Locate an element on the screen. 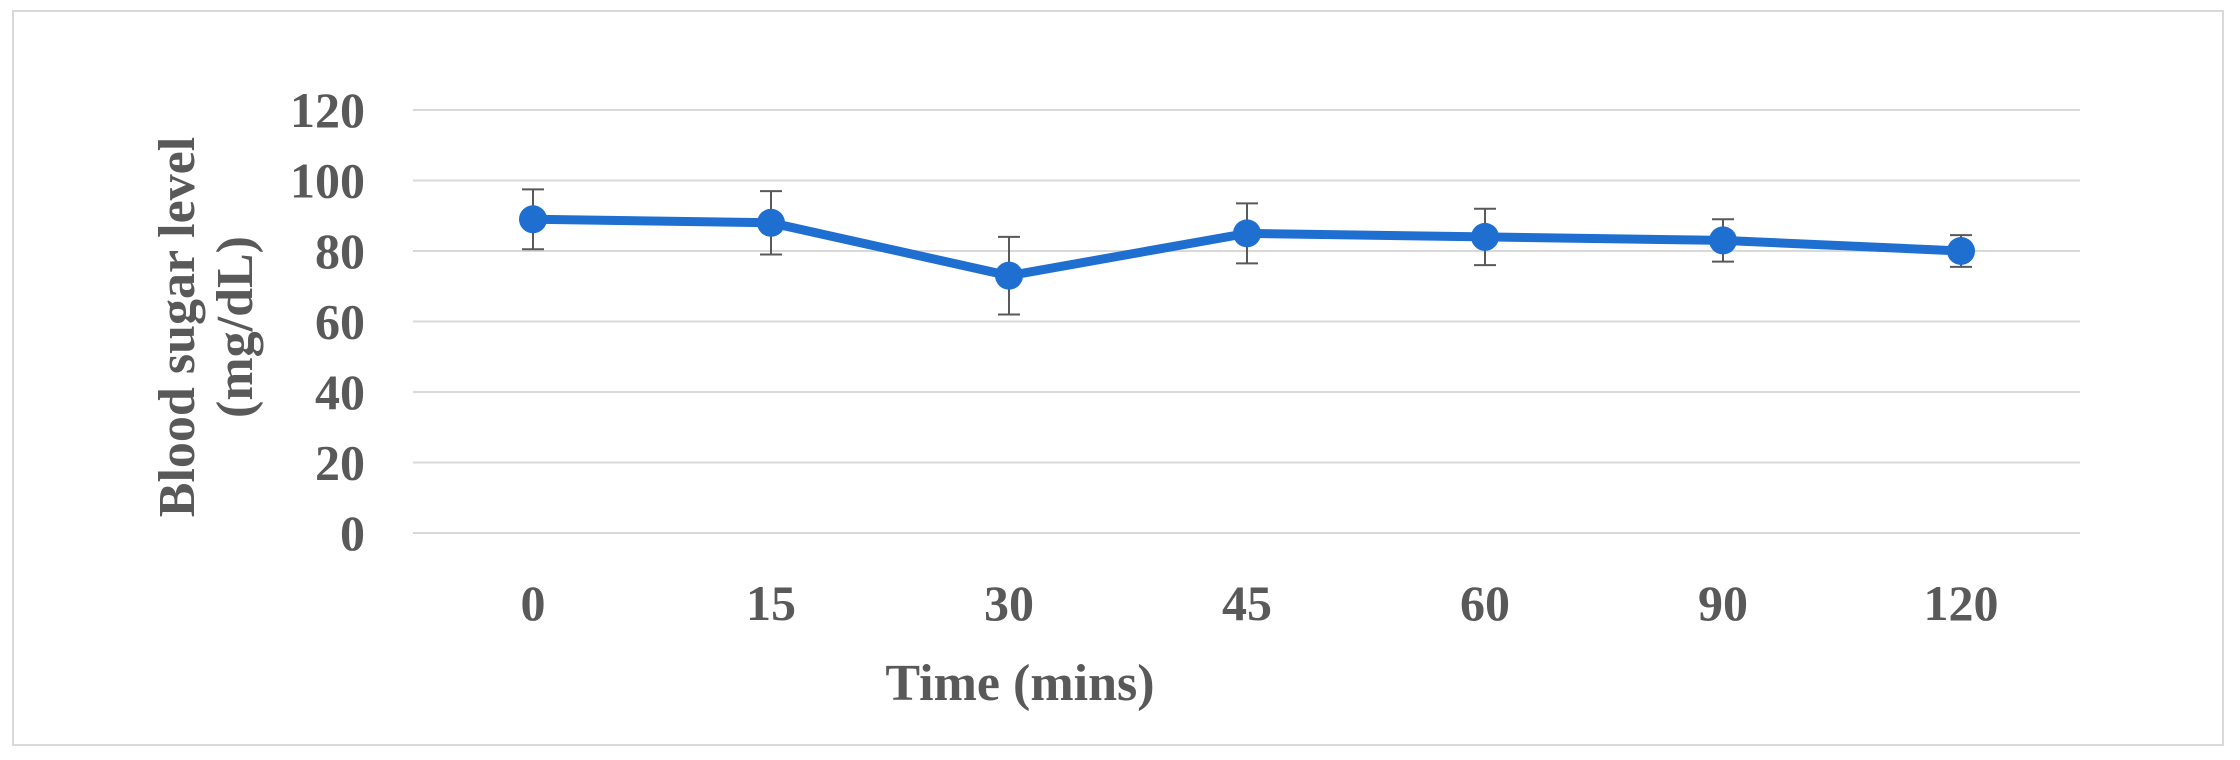 Image resolution: width=2240 pixels, height=760 pixels. x-axis-title: Time (mins) is located at coordinates (1019, 683).